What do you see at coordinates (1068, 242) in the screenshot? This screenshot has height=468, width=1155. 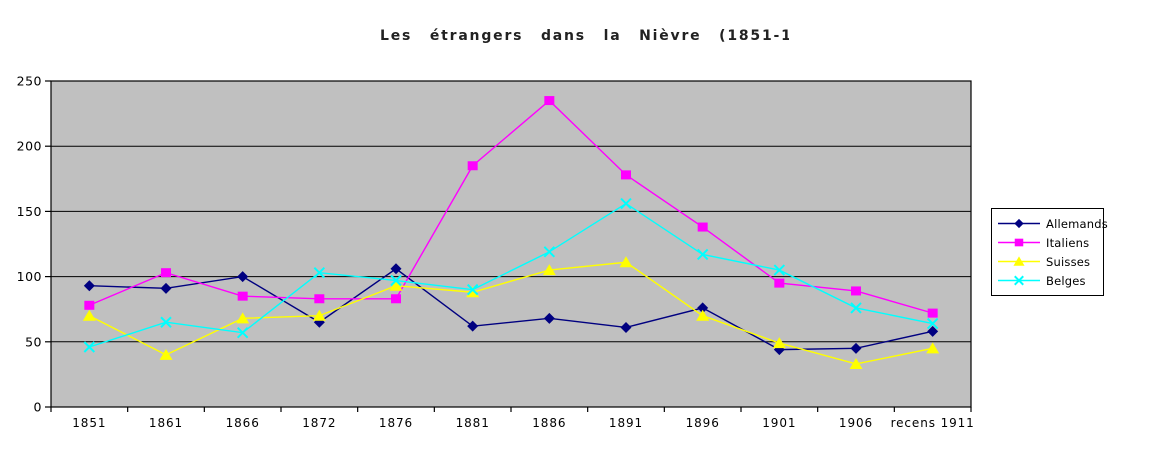 I see `legend-label-italiens: Italiens` at bounding box center [1068, 242].